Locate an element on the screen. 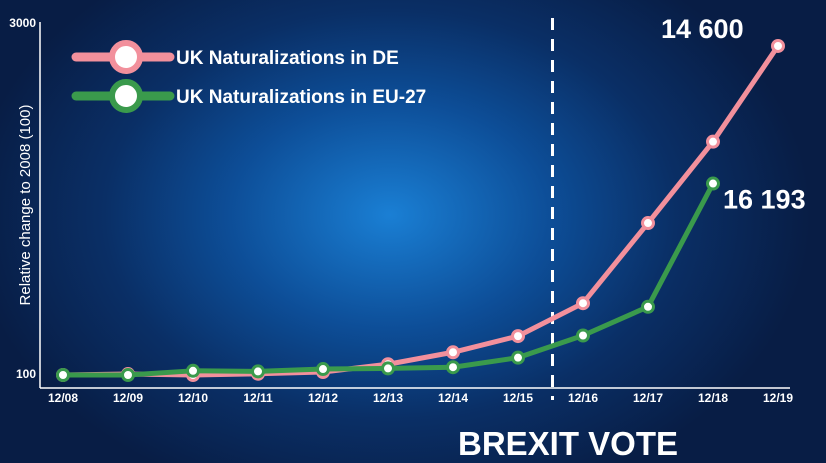 The height and width of the screenshot is (463, 826). x-tick-label: 12/14 is located at coordinates (453, 398).